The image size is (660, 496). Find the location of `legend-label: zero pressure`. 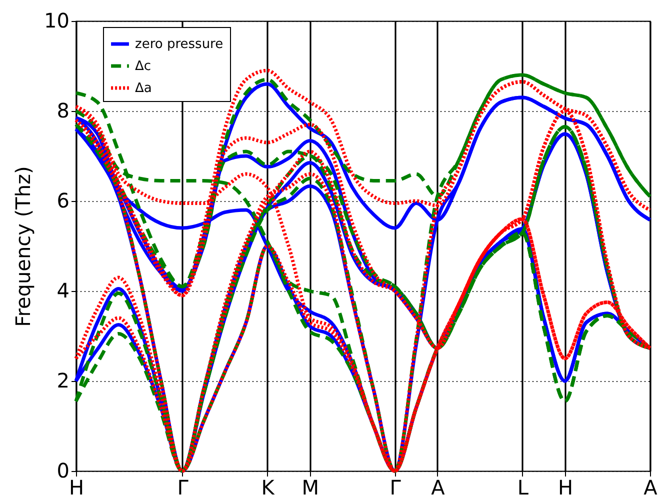

legend-label: zero pressure is located at coordinates (179, 44).